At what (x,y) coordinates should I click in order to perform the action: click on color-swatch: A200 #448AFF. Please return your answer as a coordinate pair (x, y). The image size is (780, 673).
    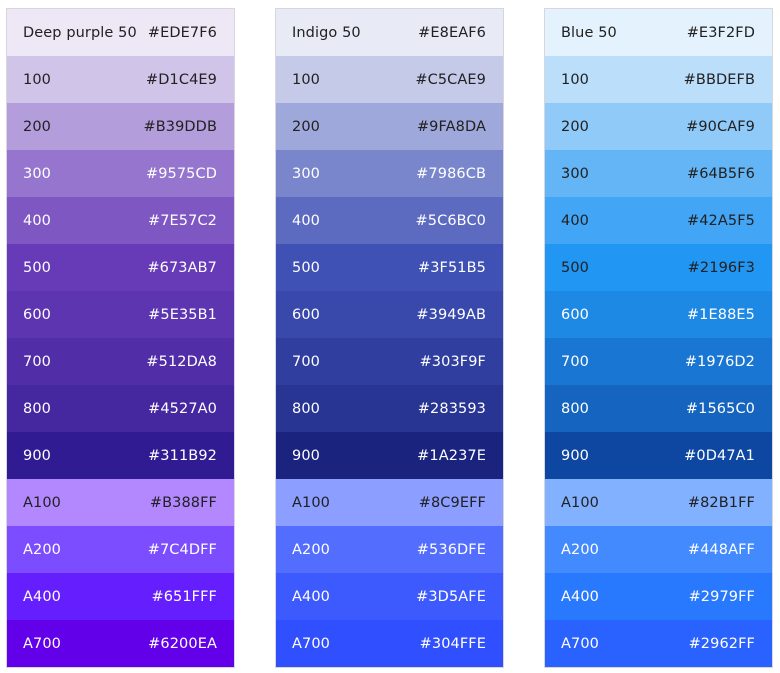
    Looking at the image, I should click on (658, 549).